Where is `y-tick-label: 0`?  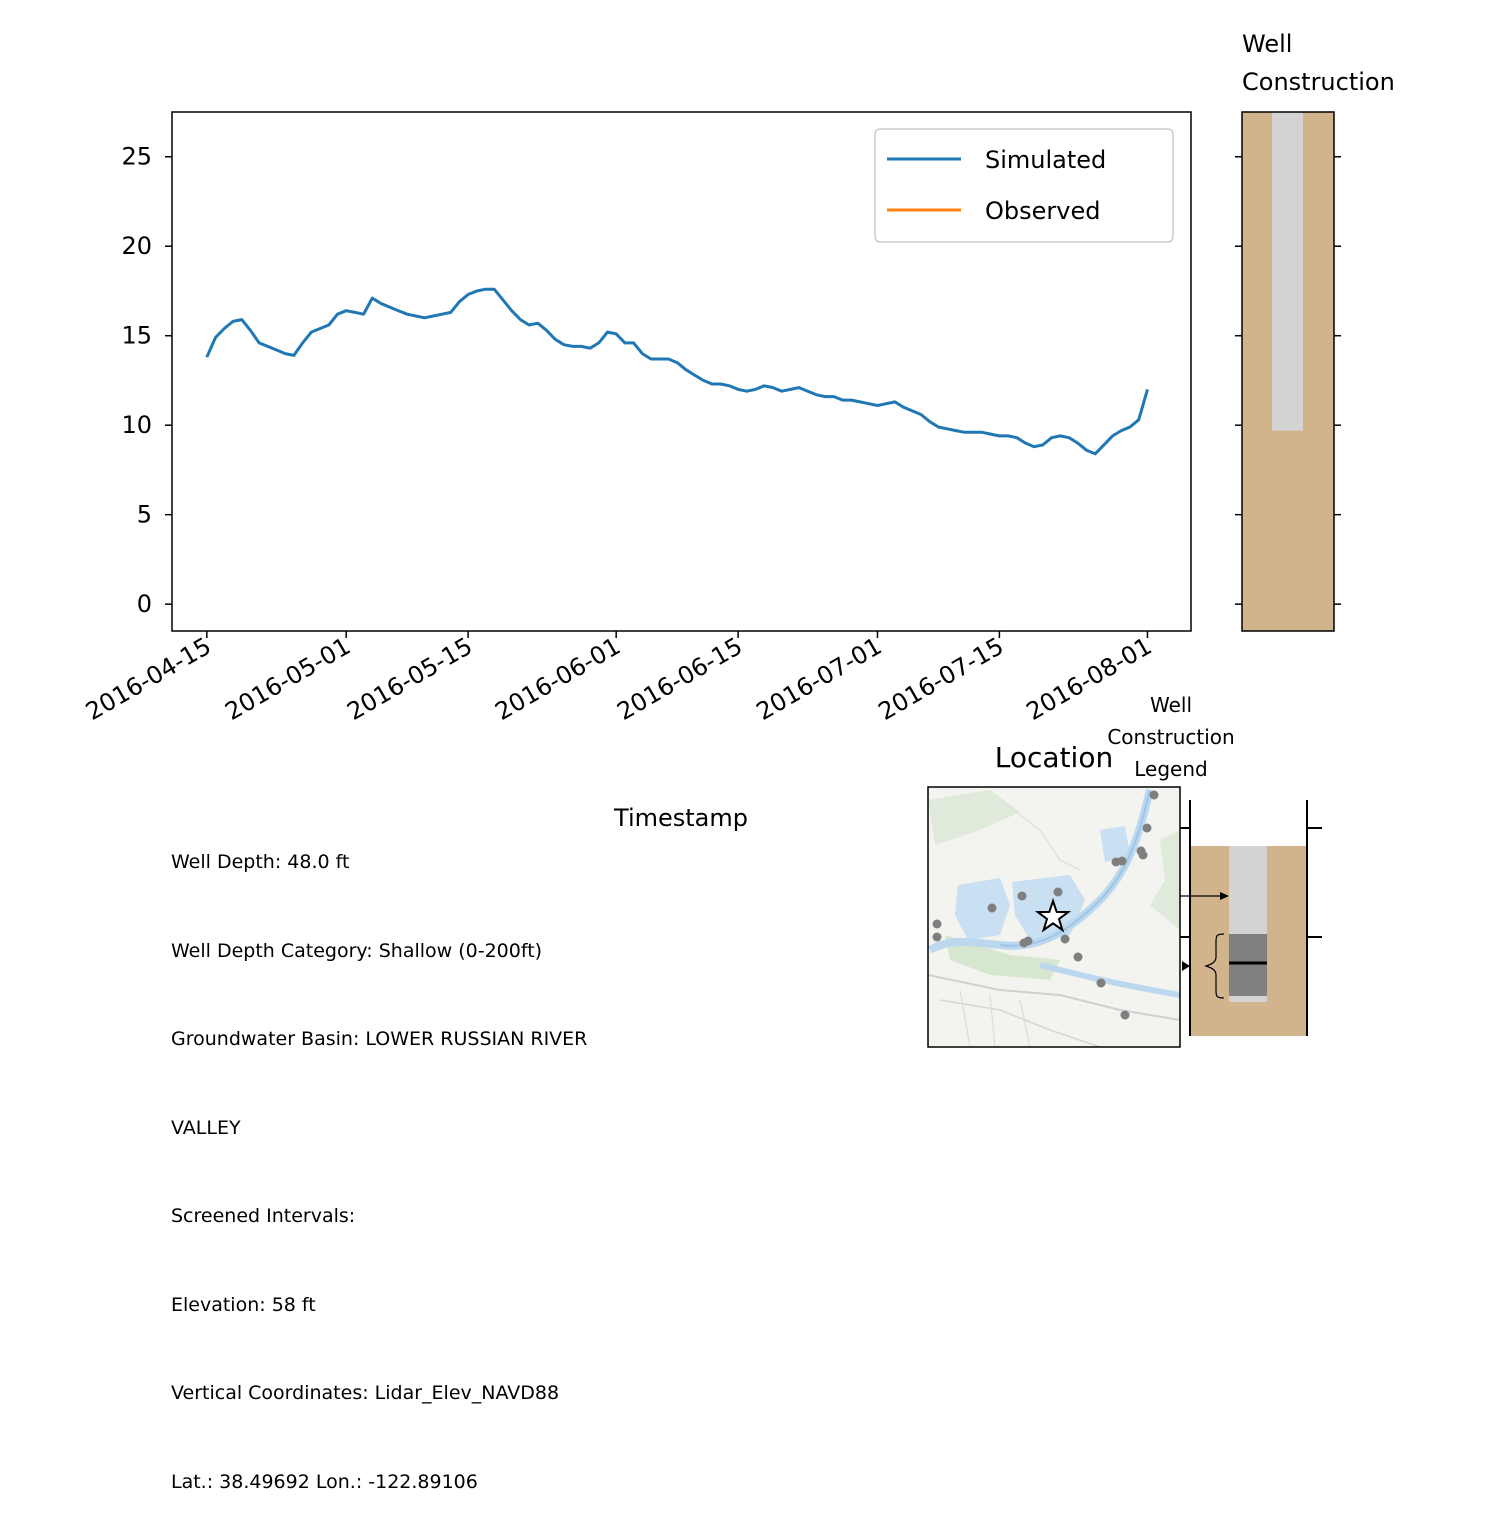 y-tick-label: 0 is located at coordinates (144, 604).